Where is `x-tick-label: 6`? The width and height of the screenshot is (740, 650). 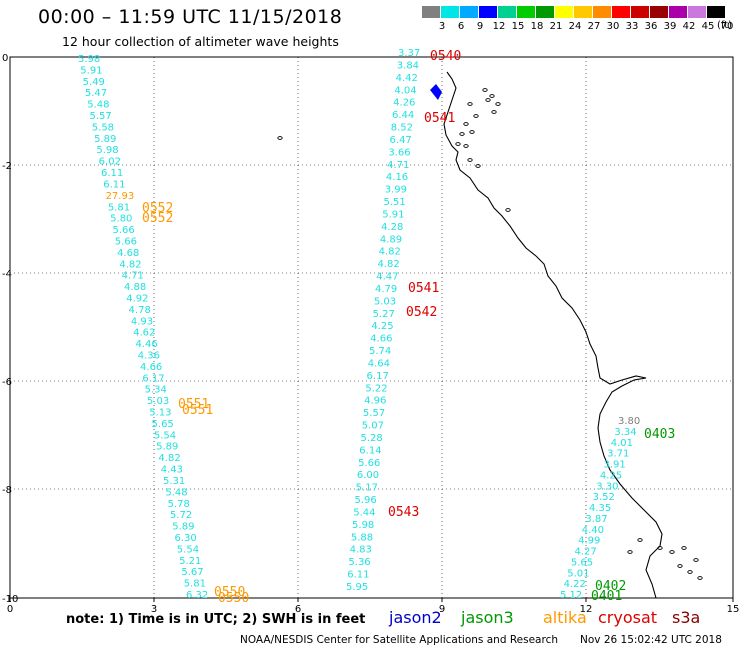
x-tick-label: 6 is located at coordinates (298, 609).